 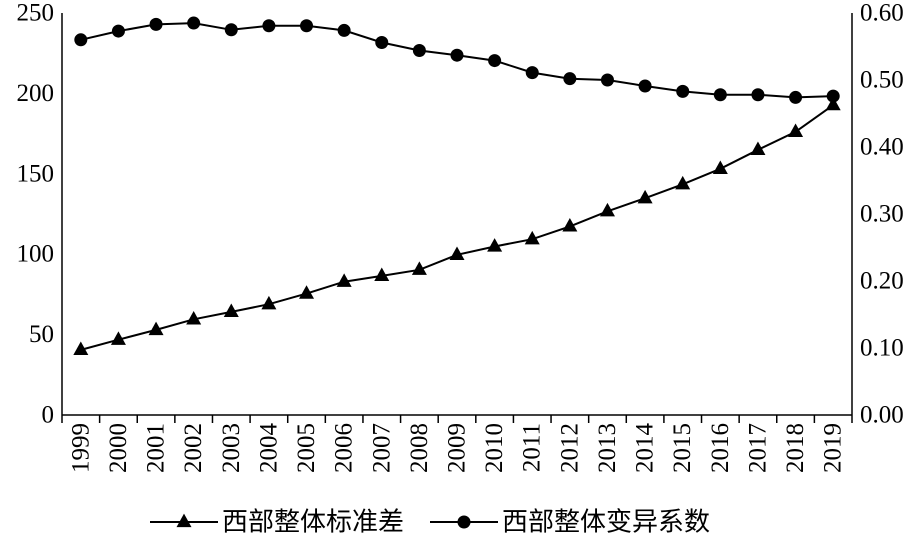 I want to click on x-tick-label: 1999, so click(x=80, y=448).